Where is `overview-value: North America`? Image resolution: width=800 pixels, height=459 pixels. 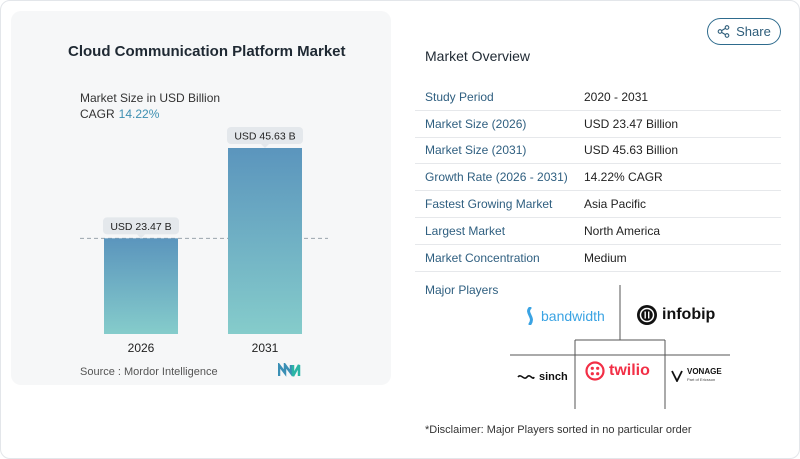 overview-value: North America is located at coordinates (622, 230).